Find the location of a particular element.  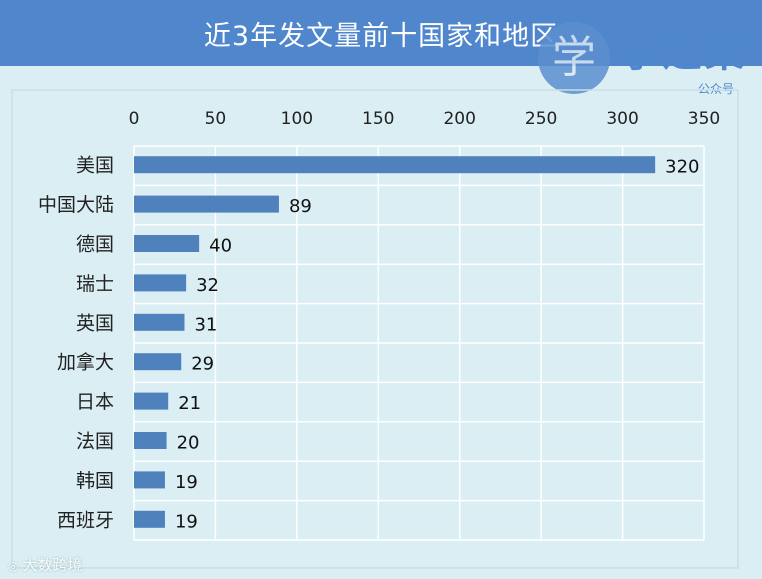

watermark-text: 大数跨境 is located at coordinates (52, 565).